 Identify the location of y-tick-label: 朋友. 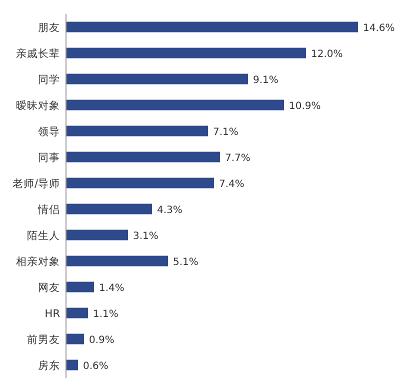
(49, 28).